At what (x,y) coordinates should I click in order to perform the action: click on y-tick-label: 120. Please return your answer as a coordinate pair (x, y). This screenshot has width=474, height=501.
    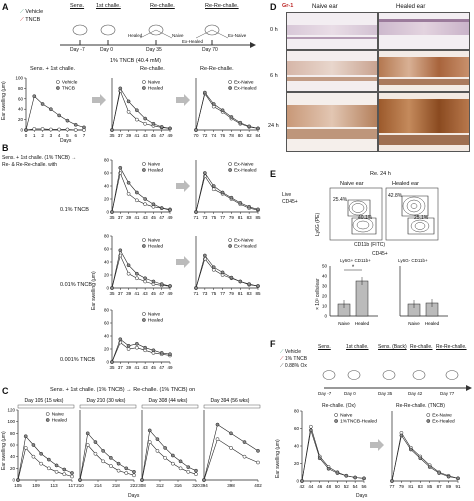
    Looking at the image, I should click on (11, 410).